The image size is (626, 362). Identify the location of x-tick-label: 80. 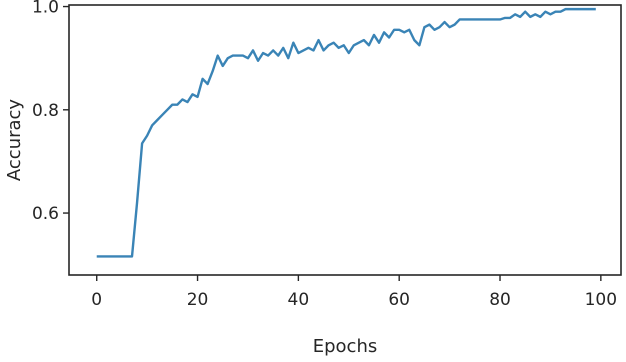
(500, 300).